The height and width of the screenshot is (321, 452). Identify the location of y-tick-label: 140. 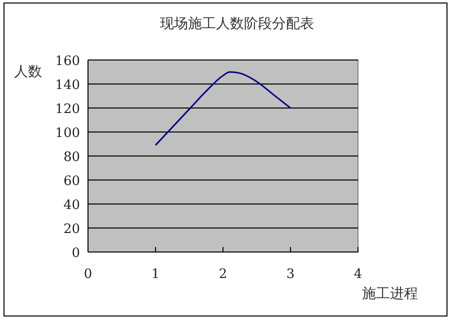
(67, 85).